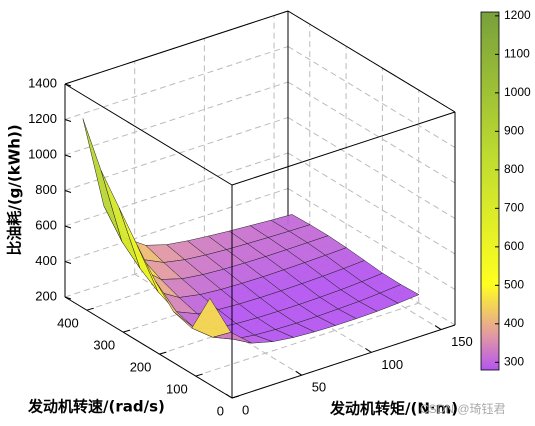 The width and height of the screenshot is (535, 426). I want to click on colorbar-tick-label: 500, so click(514, 284).